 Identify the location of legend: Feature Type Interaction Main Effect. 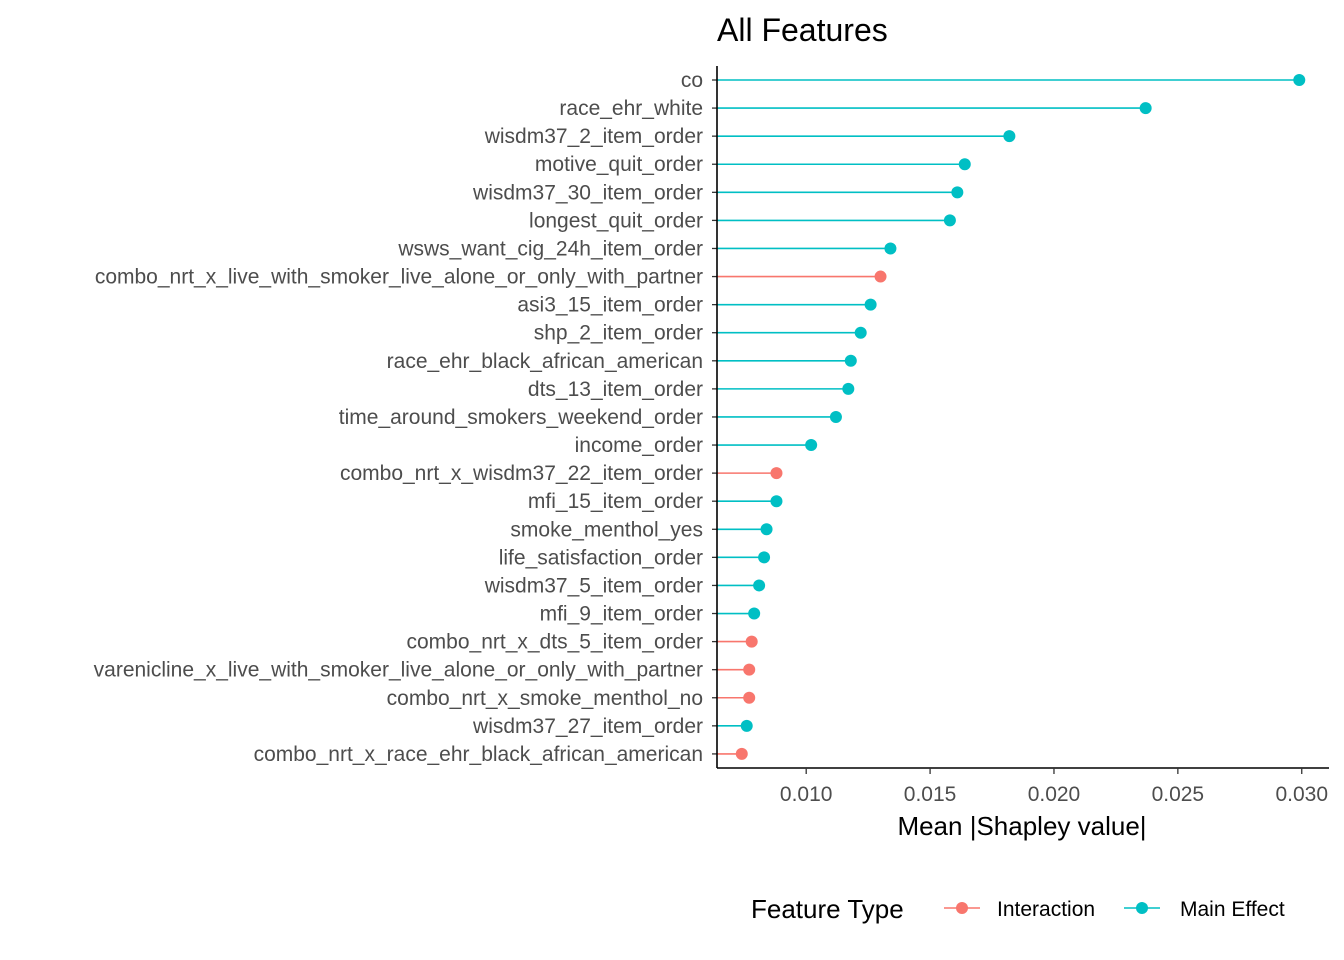
(1018, 909).